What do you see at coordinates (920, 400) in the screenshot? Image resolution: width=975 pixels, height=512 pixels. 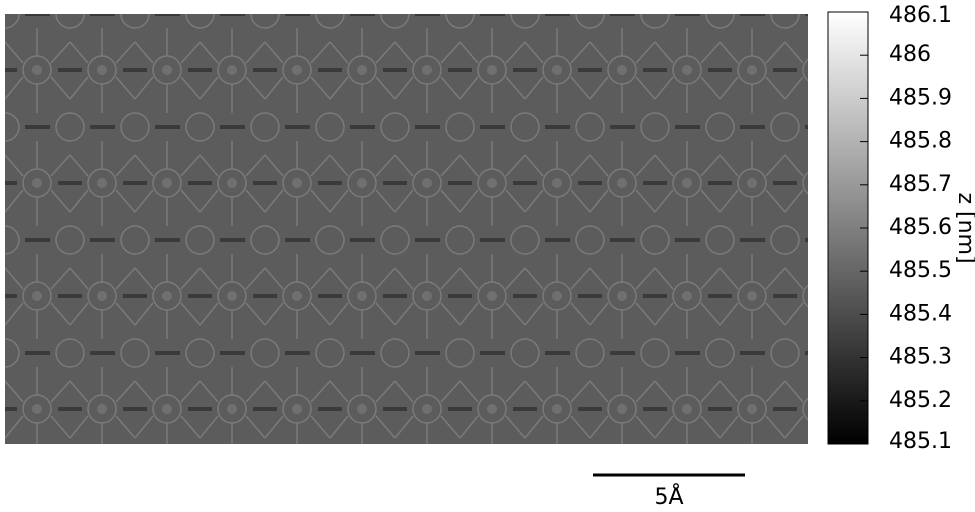 I see `colorbar-tick-label: 485.2` at bounding box center [920, 400].